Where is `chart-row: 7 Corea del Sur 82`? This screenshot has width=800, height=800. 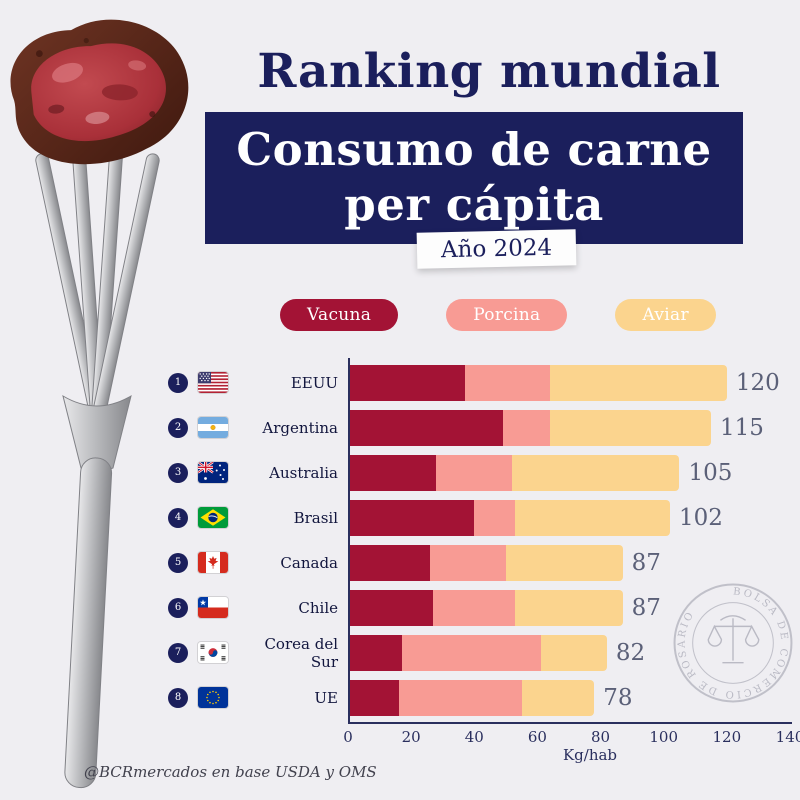 chart-row: 7 Corea del Sur 82 is located at coordinates (474, 652).